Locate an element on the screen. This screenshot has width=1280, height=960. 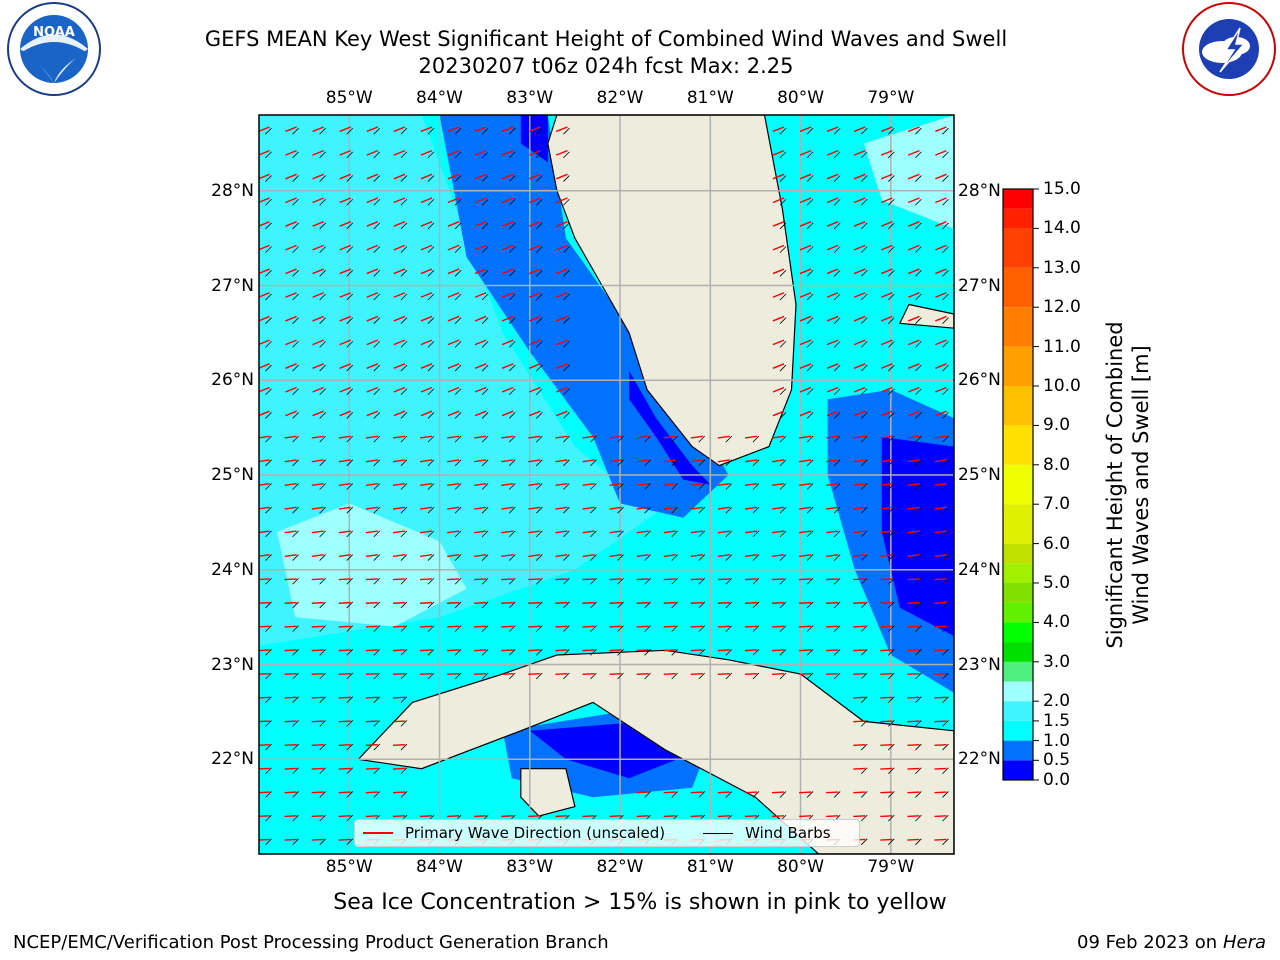
colorbar-tick-label: 13.0 is located at coordinates (1062, 267).